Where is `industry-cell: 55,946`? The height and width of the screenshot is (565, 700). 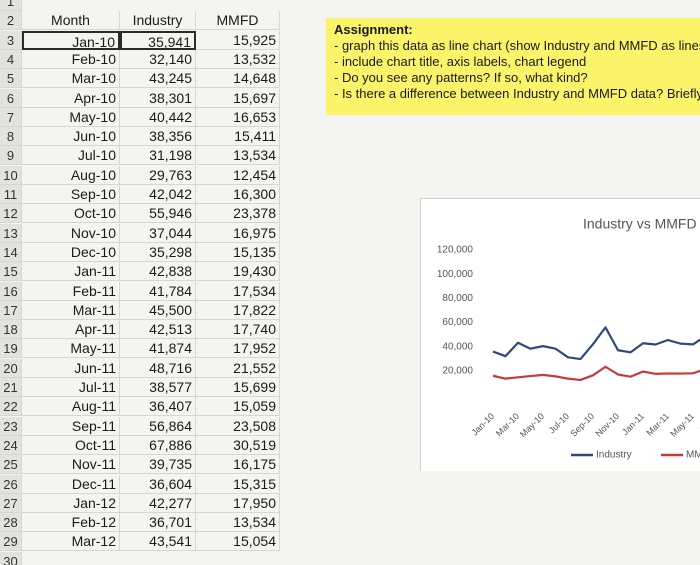
industry-cell: 55,946 is located at coordinates (158, 214).